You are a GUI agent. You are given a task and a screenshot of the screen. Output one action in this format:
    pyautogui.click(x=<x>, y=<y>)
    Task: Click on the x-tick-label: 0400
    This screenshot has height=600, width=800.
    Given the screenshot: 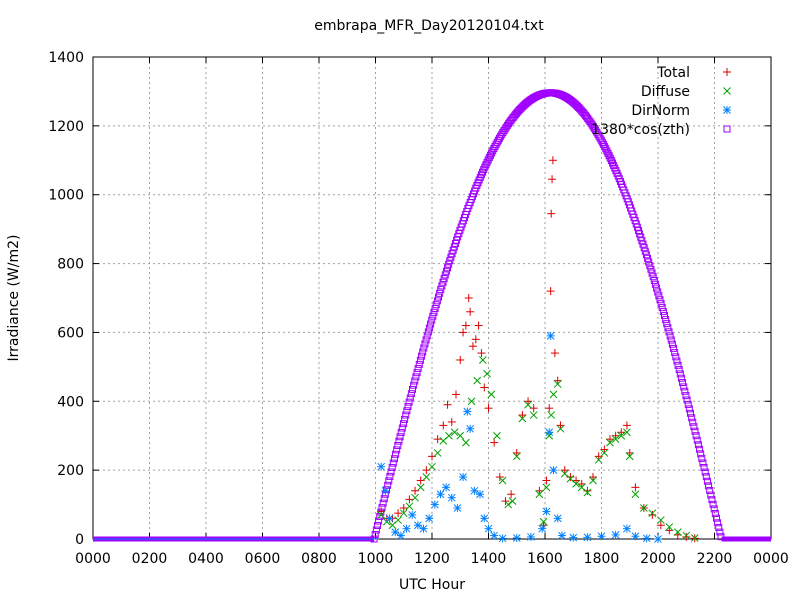 What is the action you would take?
    pyautogui.click(x=206, y=559)
    